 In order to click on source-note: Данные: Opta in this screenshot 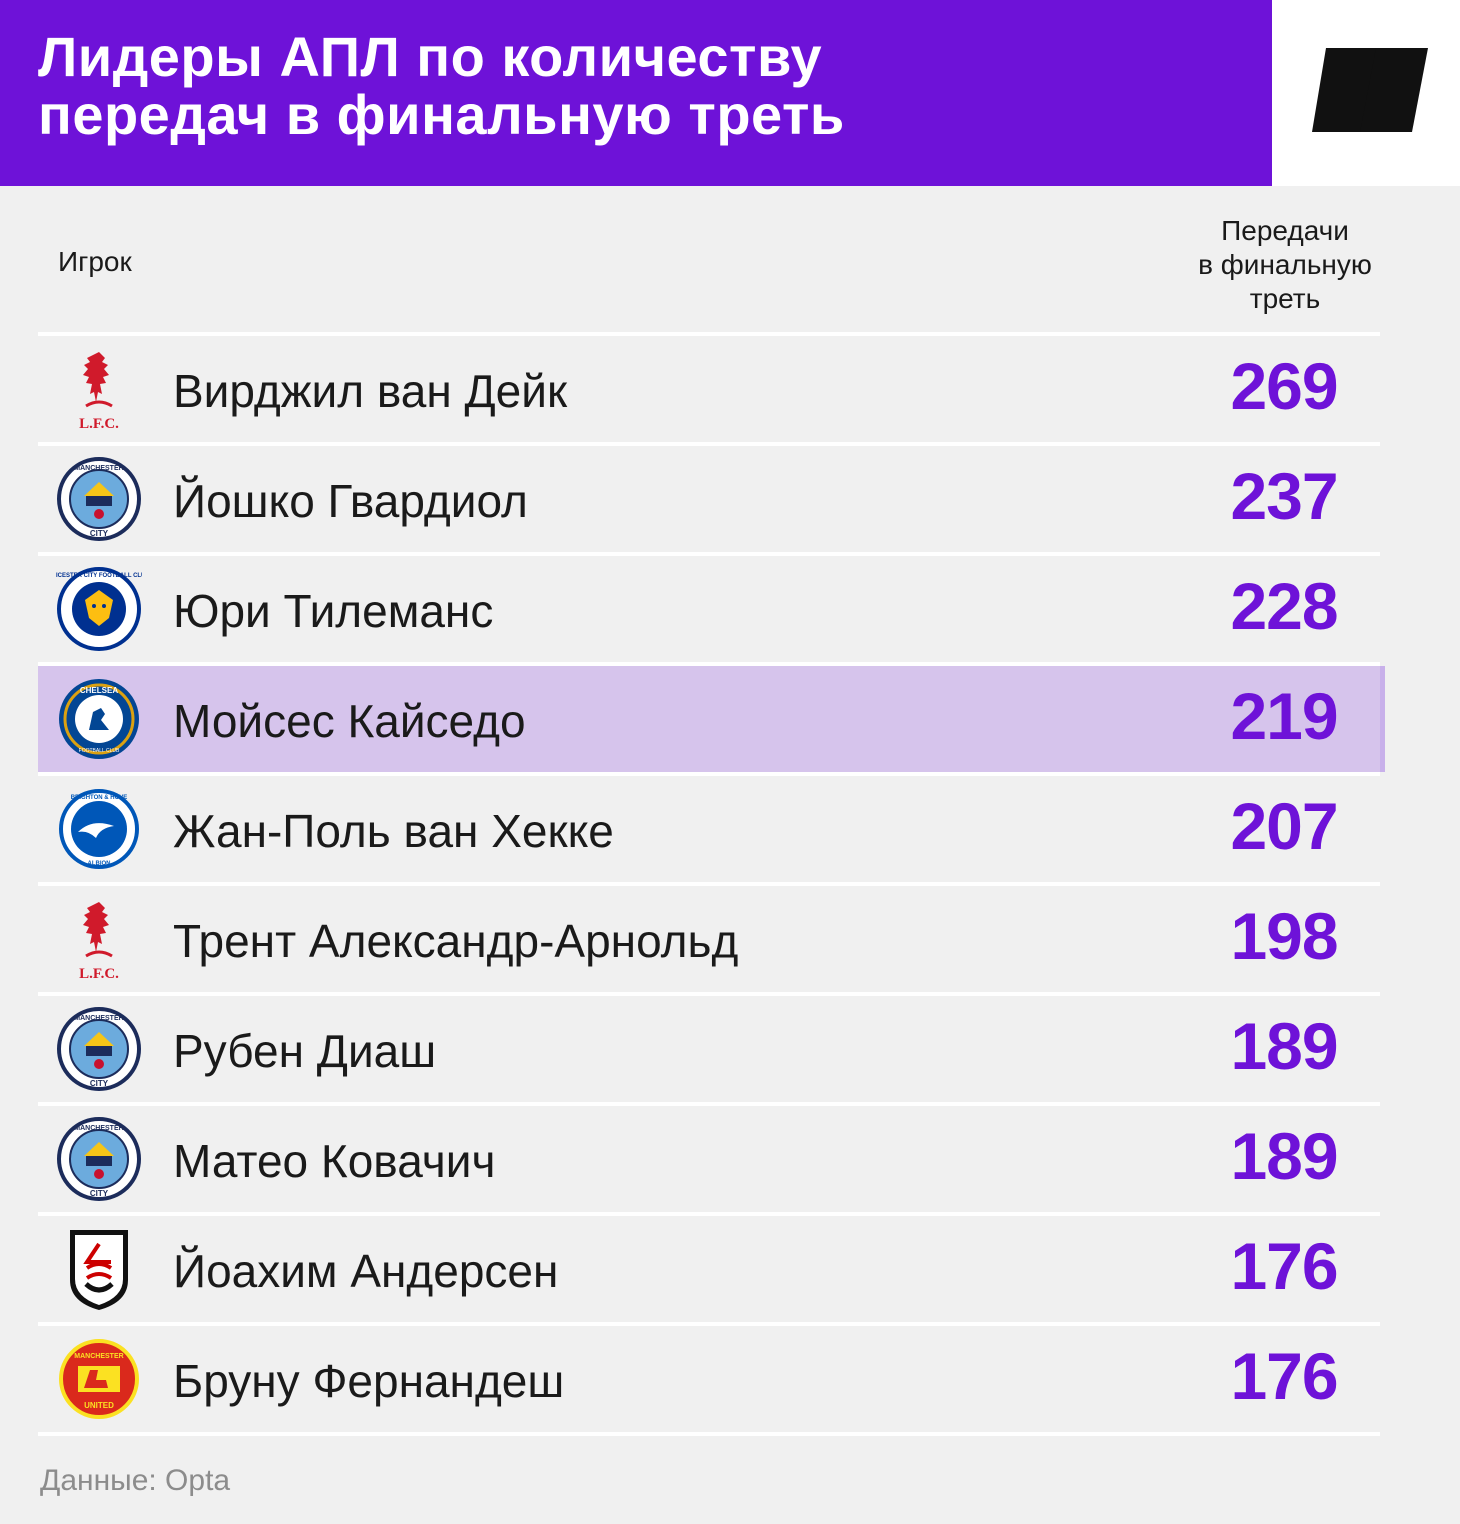, I will do `click(135, 1480)`.